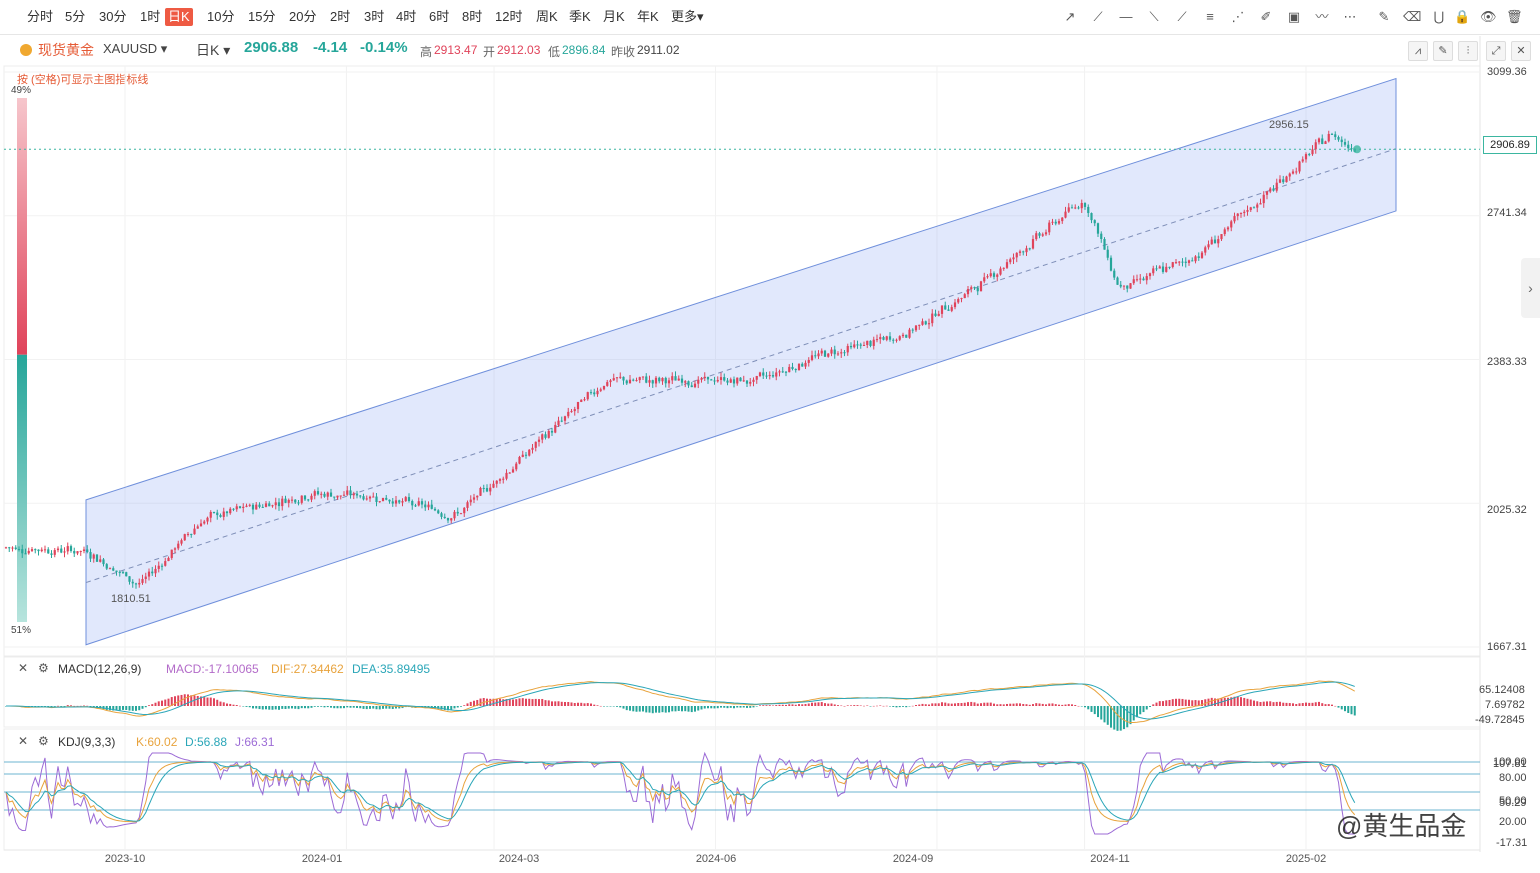 The image size is (1540, 873). Describe the element at coordinates (1350, 16) in the screenshot. I see `more-icon: ⋯` at that location.